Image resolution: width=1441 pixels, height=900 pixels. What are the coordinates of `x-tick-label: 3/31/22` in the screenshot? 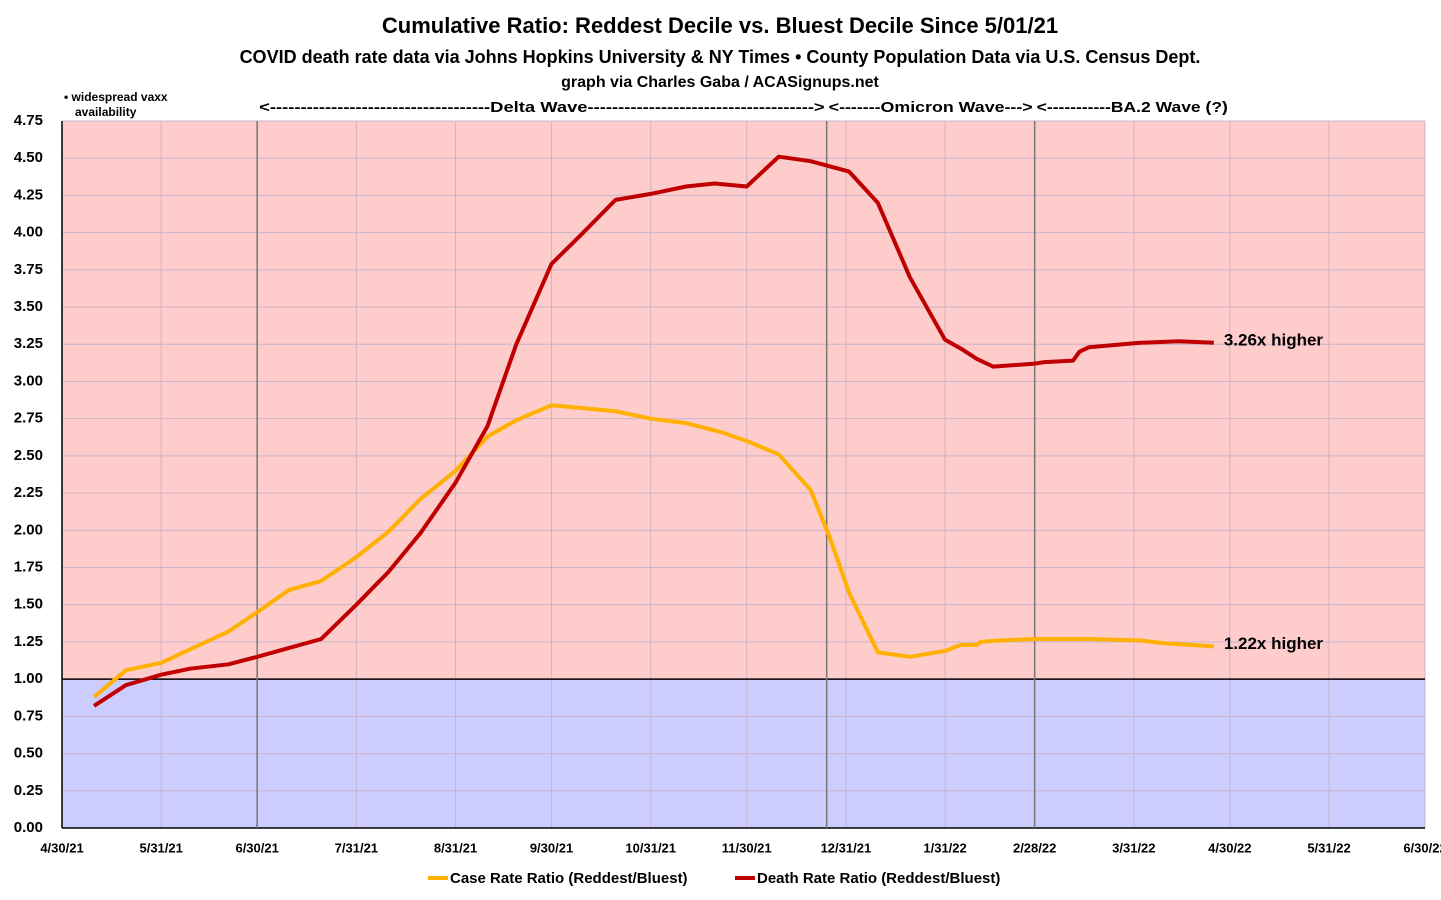 It's located at (1133, 847).